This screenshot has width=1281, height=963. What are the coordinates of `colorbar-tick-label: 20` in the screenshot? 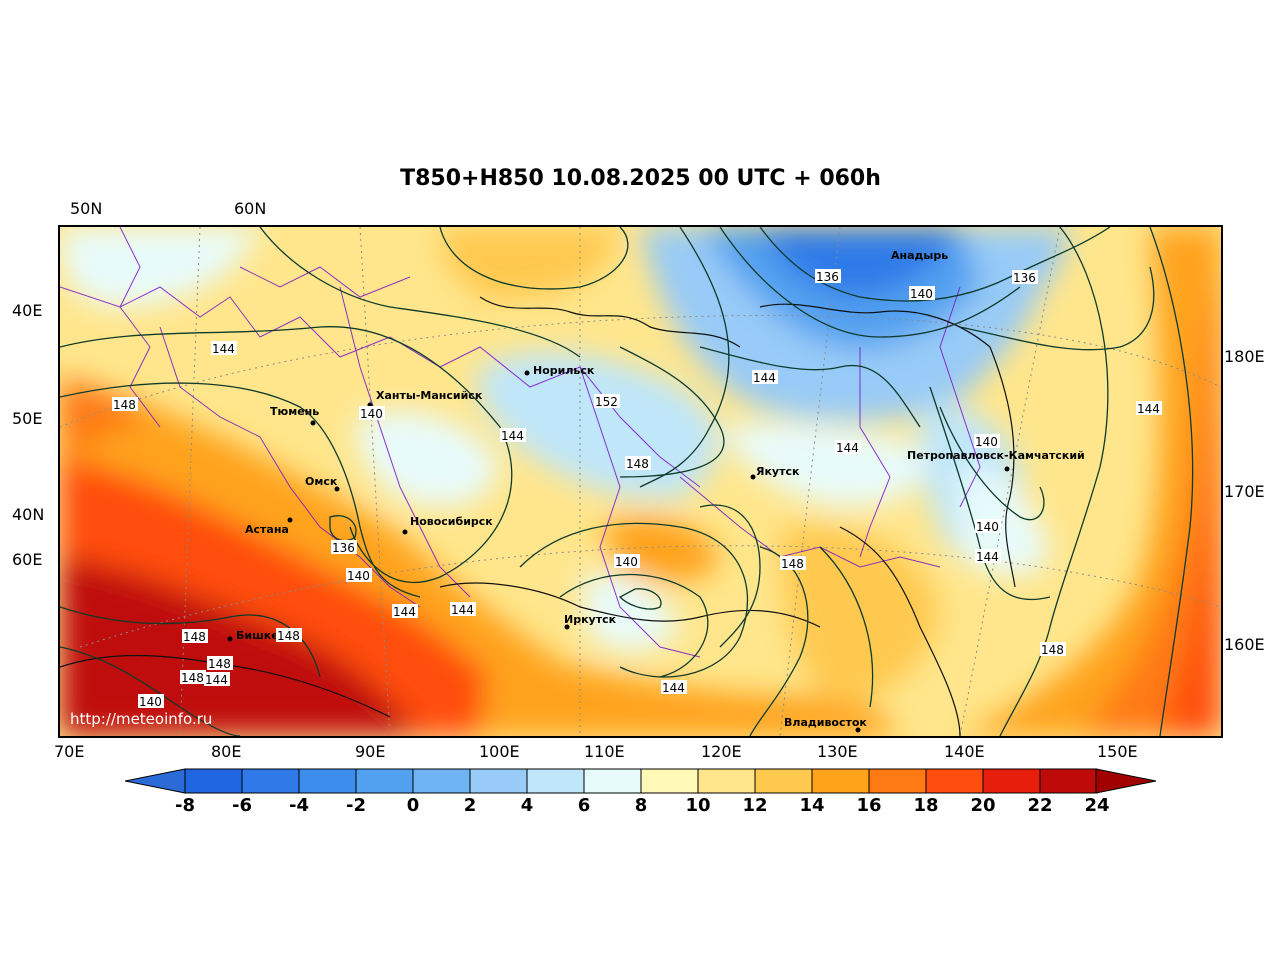 It's located at (983, 805).